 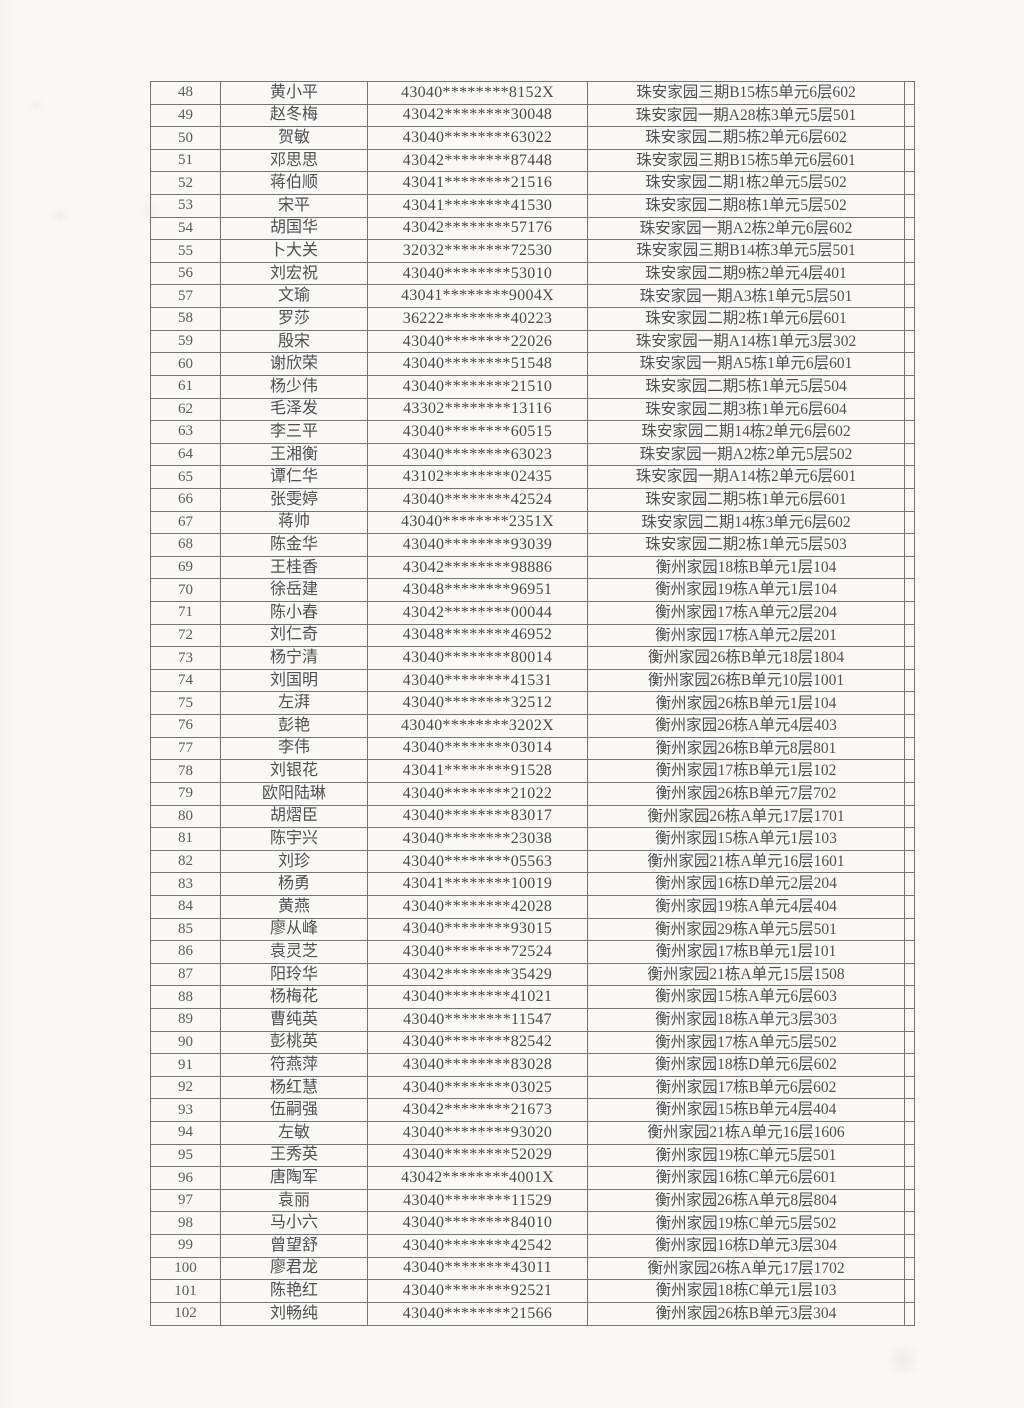 What do you see at coordinates (477, 228) in the screenshot?
I see `id-number-cell: 43042********57176` at bounding box center [477, 228].